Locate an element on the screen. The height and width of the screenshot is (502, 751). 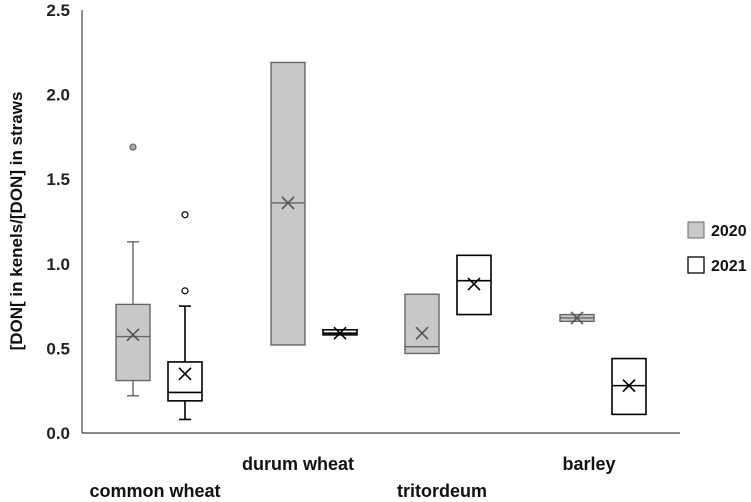
category-label: common wheat is located at coordinates (154, 491).